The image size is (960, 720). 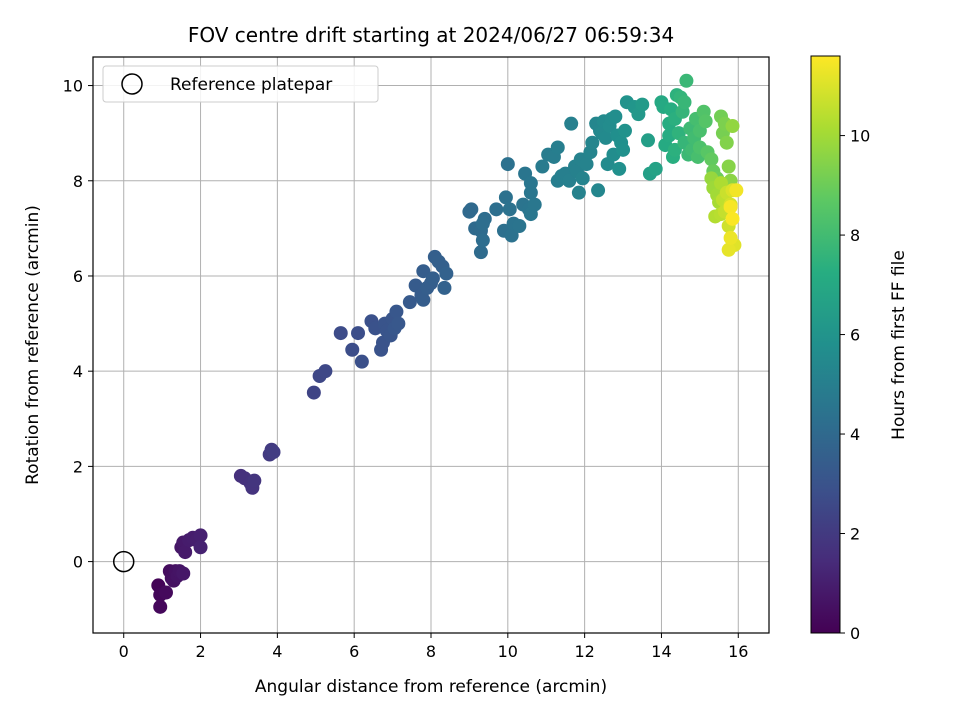 I want to click on colorbar-ticks: 0 2 4 6 8 10, so click(x=855, y=385).